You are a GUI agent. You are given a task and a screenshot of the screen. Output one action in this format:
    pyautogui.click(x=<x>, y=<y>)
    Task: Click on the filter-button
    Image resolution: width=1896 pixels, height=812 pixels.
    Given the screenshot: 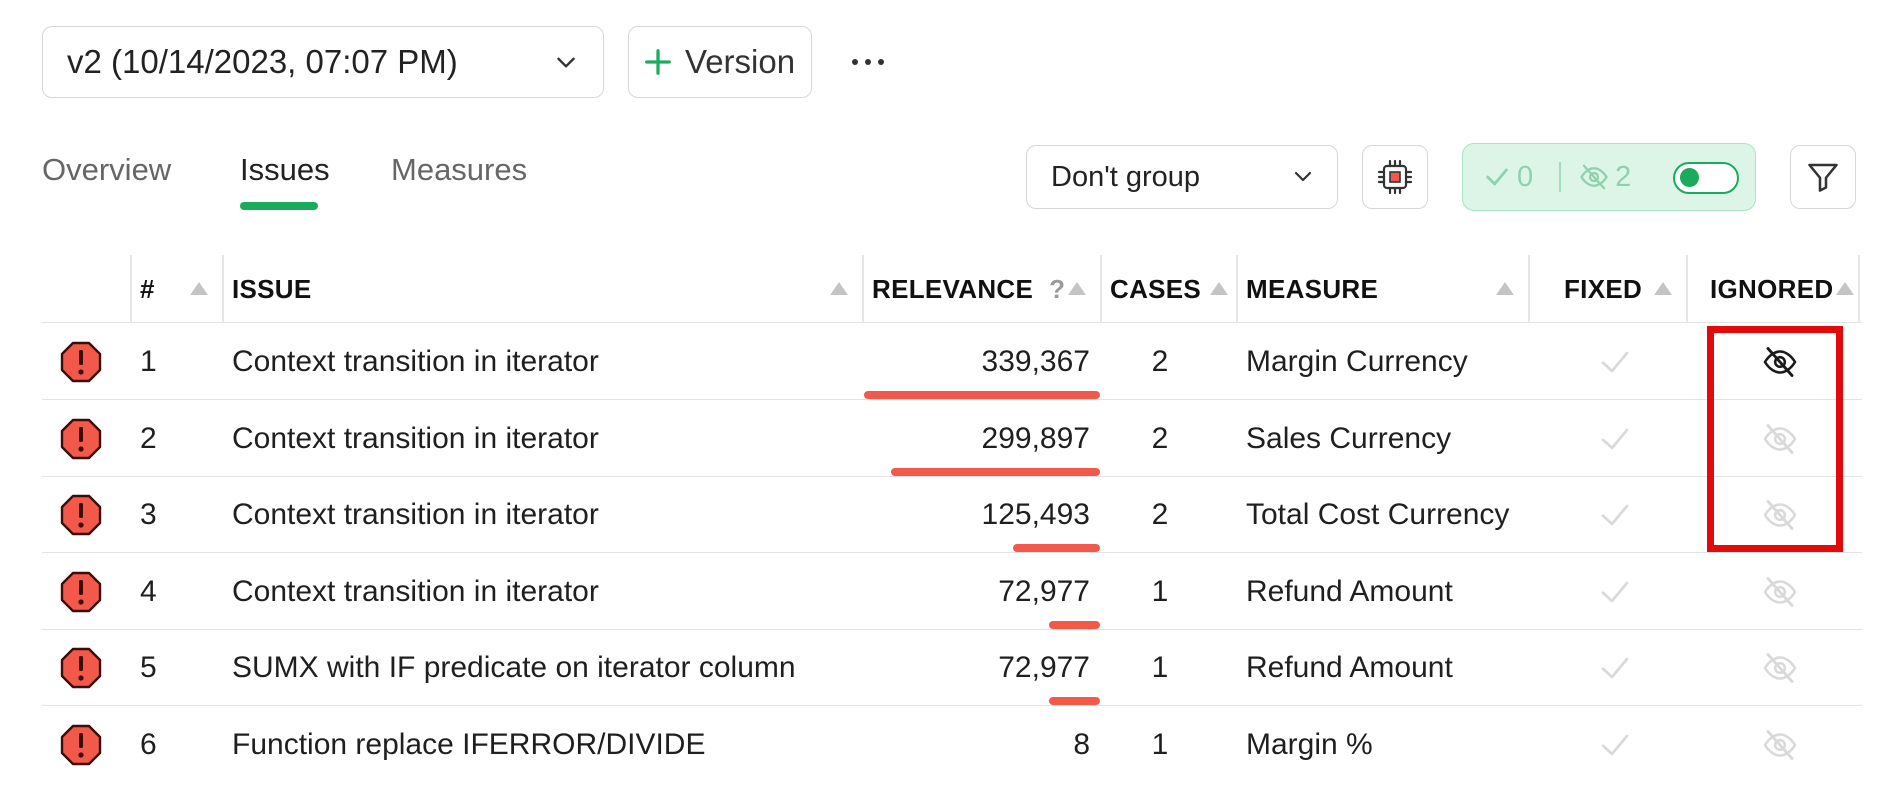 What is the action you would take?
    pyautogui.click(x=1823, y=177)
    